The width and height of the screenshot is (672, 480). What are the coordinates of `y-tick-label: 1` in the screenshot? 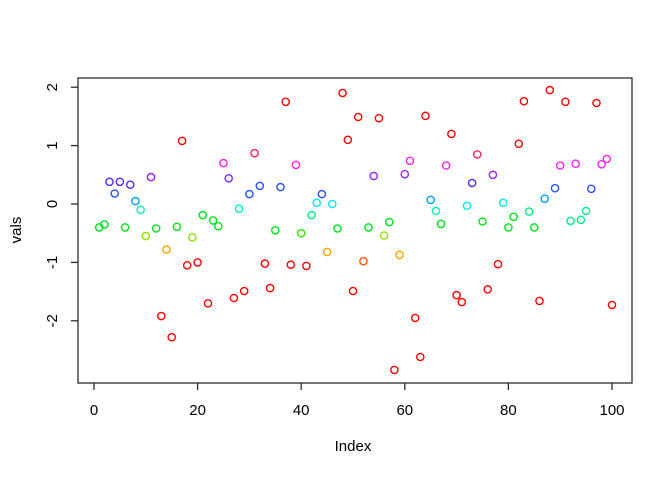 It's located at (52, 145).